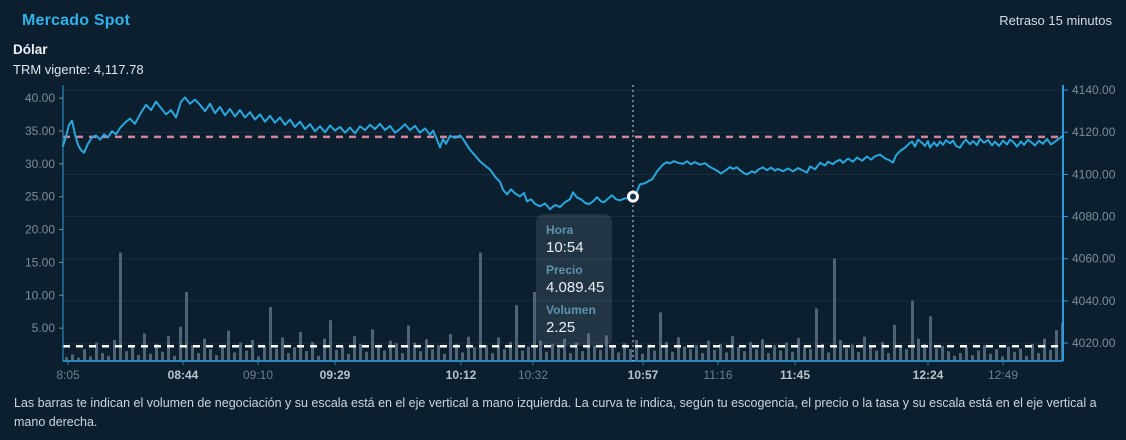 This screenshot has width=1126, height=440. What do you see at coordinates (564, 270) in the screenshot?
I see `tooltip-precio-label: Precio` at bounding box center [564, 270].